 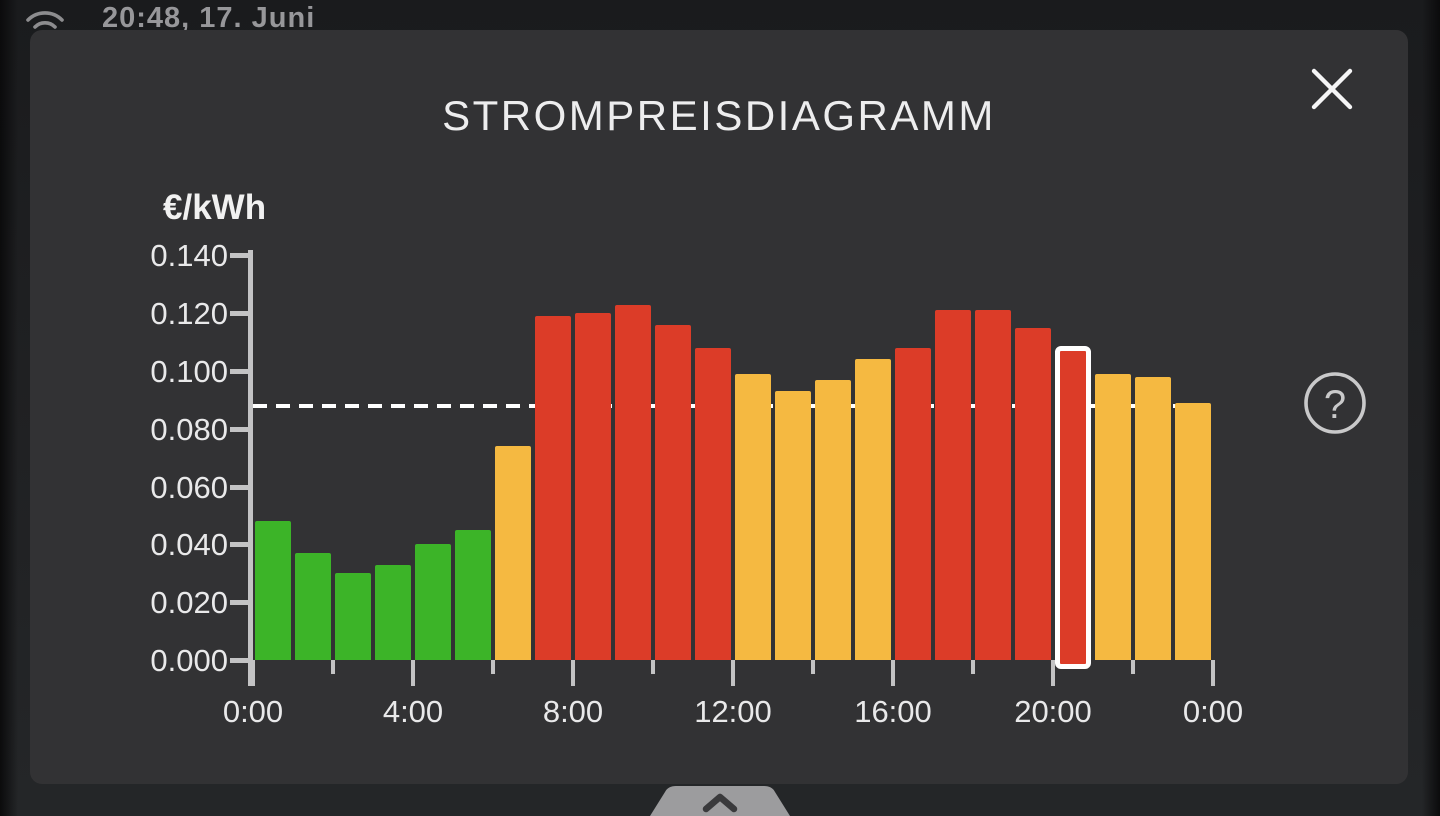 I want to click on y-tick-label: 0.060, so click(x=189, y=487).